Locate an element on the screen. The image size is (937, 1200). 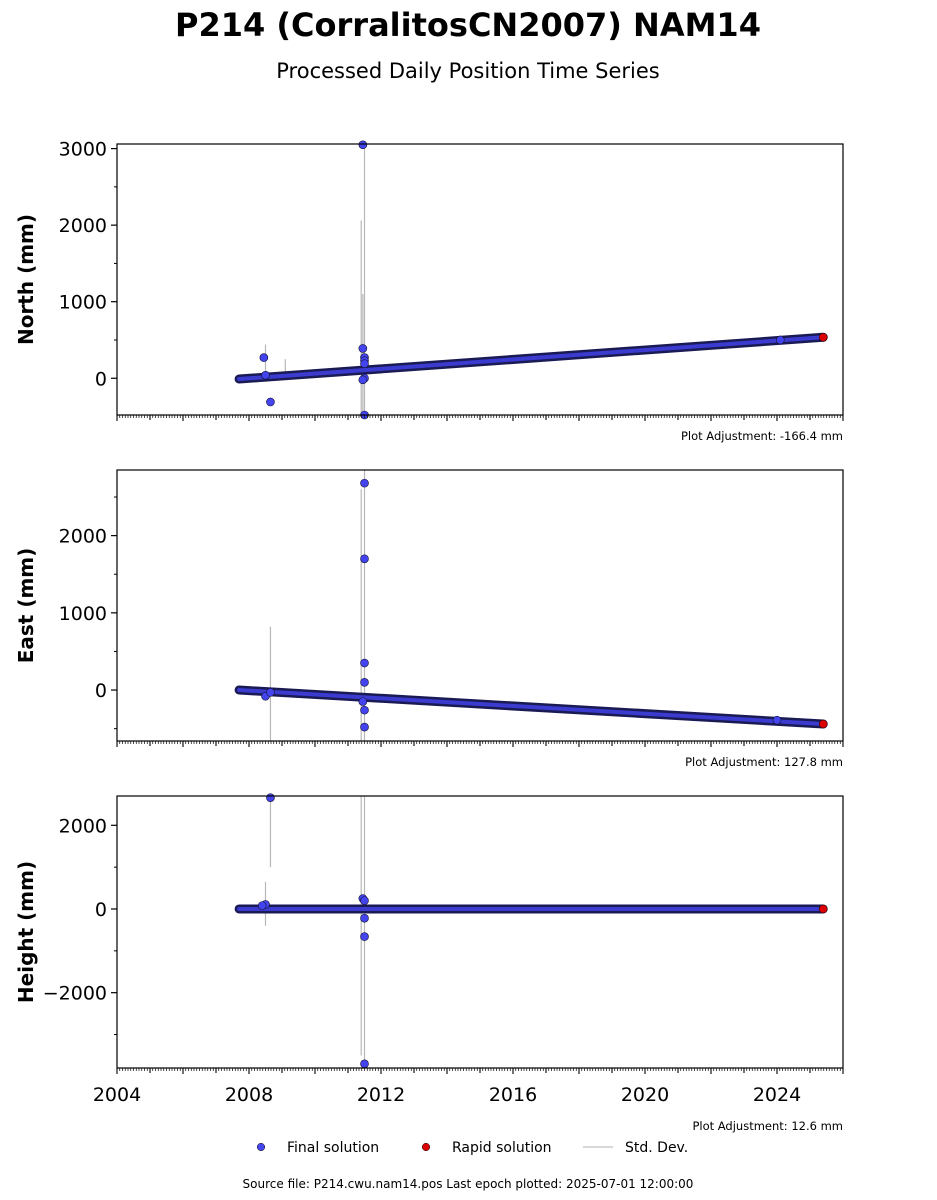
legend: Final solution Rapid solution Std. Dev. is located at coordinates (472, 1148).